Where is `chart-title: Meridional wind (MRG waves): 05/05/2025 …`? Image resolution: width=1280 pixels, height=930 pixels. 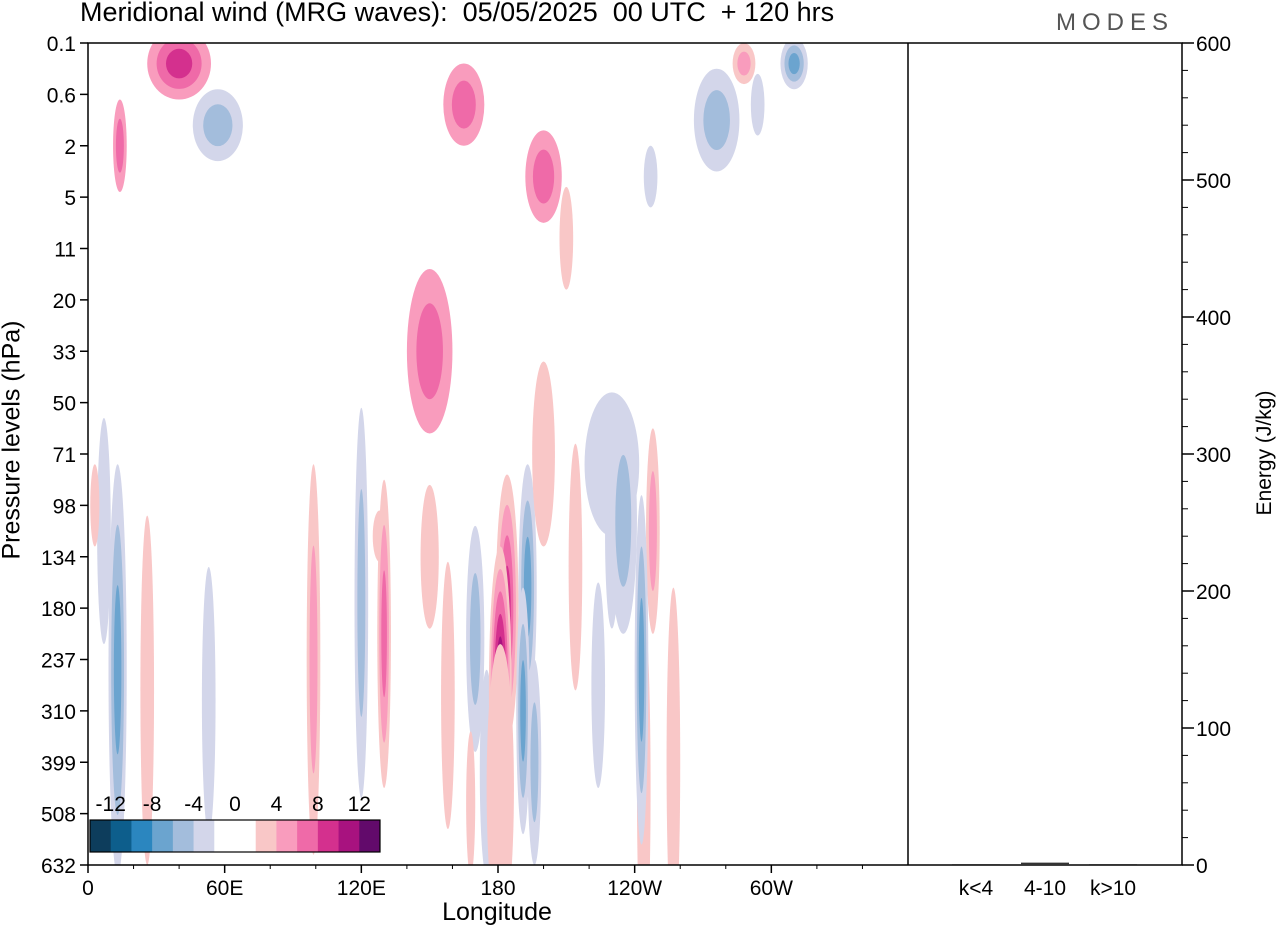
chart-title: Meridional wind (MRG waves): 05/05/2025 … is located at coordinates (457, 13).